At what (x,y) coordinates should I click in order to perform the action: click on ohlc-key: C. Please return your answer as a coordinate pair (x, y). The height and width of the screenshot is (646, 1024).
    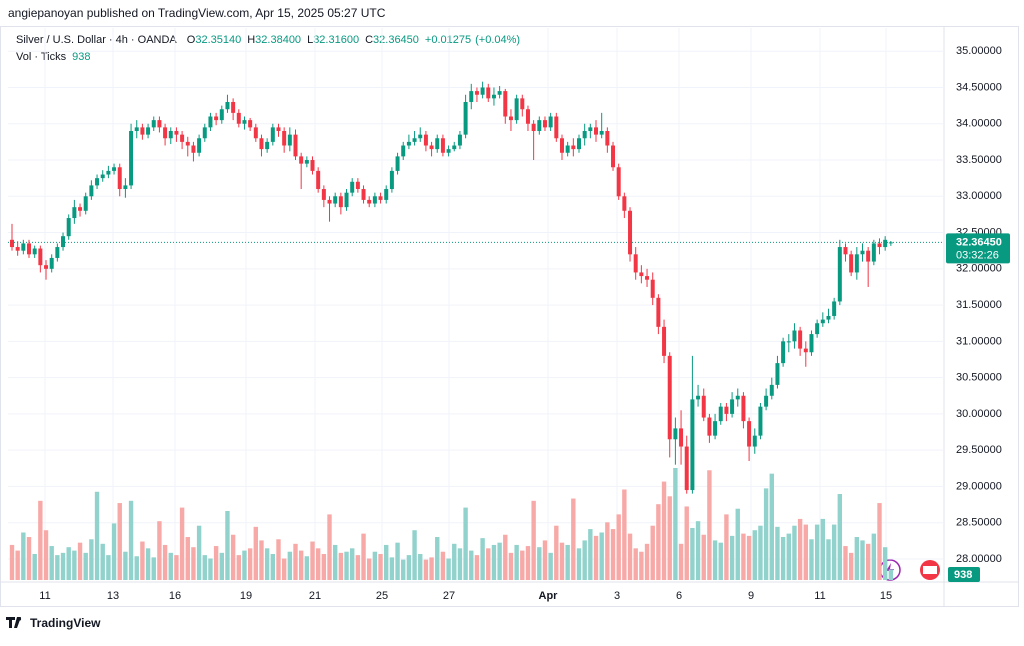
    Looking at the image, I should click on (369, 40).